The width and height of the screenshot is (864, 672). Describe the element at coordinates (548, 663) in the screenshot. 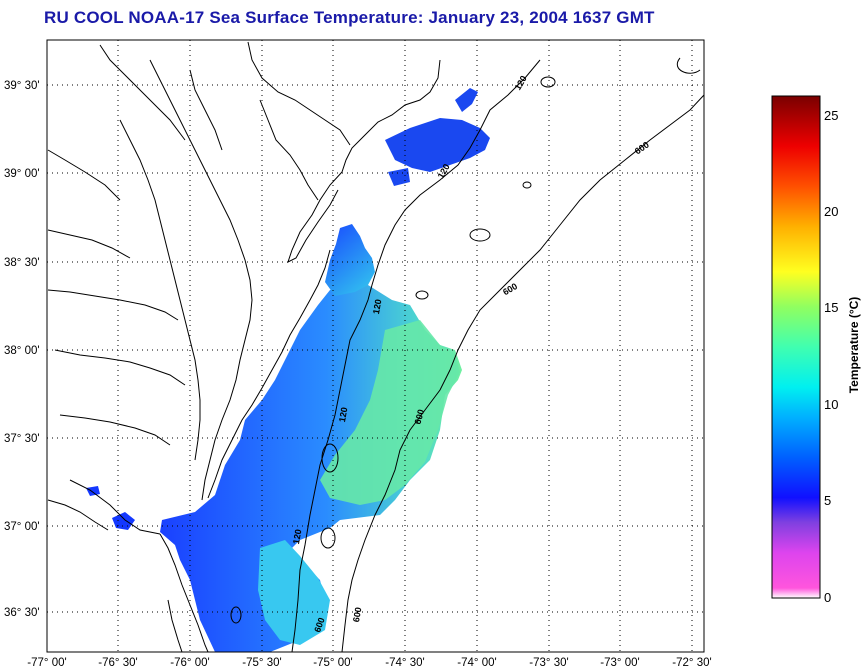

I see `lon-label: -73° 30'` at that location.